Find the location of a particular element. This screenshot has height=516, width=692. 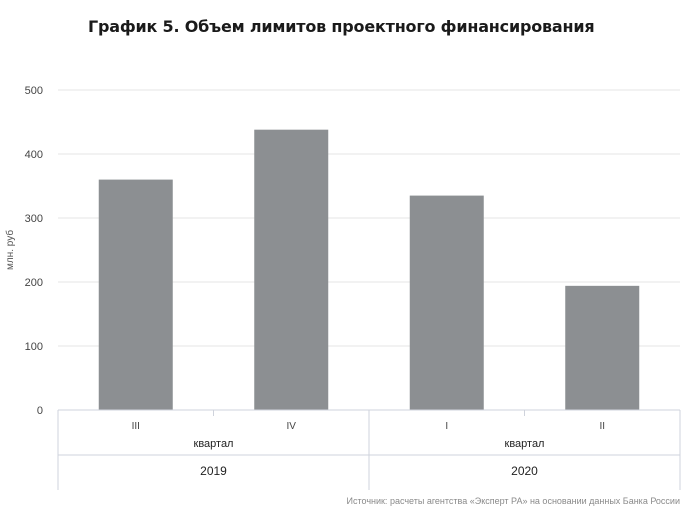

bar-III is located at coordinates (135, 294).